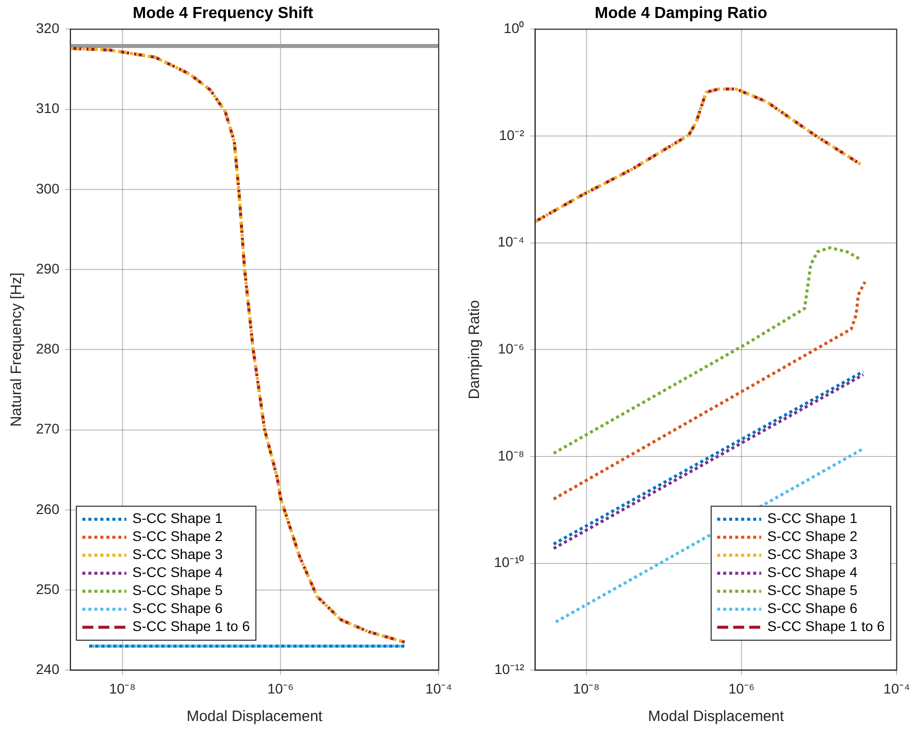 Image resolution: width=917 pixels, height=736 pixels. I want to click on y-tick-label: 10⁻⁸, so click(511, 455).